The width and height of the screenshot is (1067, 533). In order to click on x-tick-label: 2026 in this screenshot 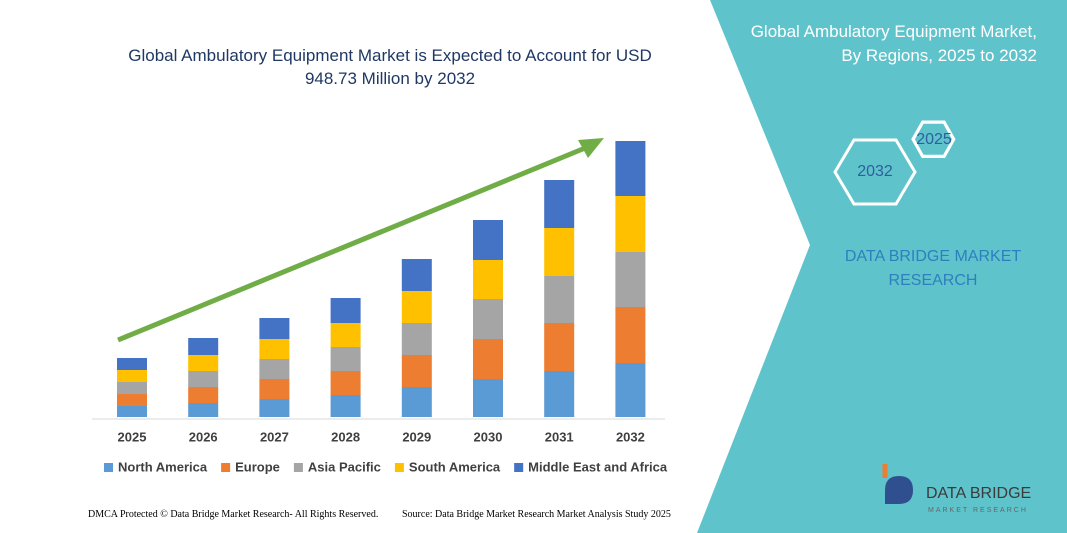, I will do `click(203, 436)`.